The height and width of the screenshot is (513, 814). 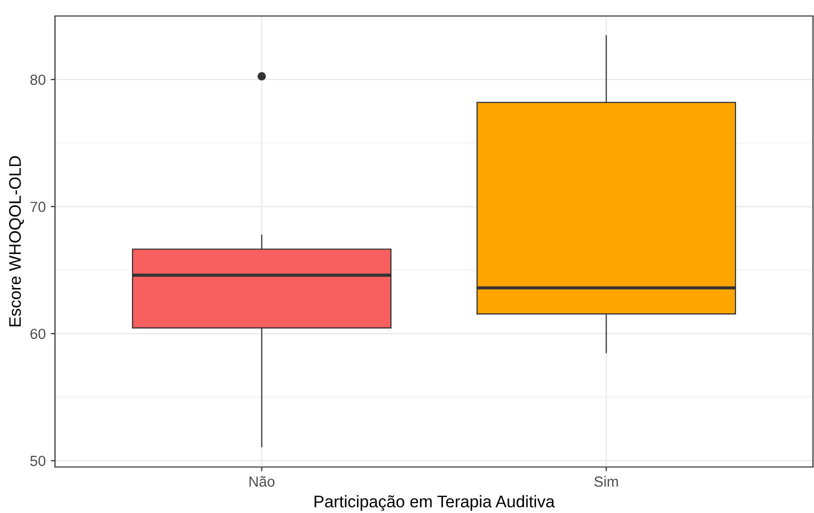 What do you see at coordinates (38, 79) in the screenshot?
I see `y-tick-label: 80` at bounding box center [38, 79].